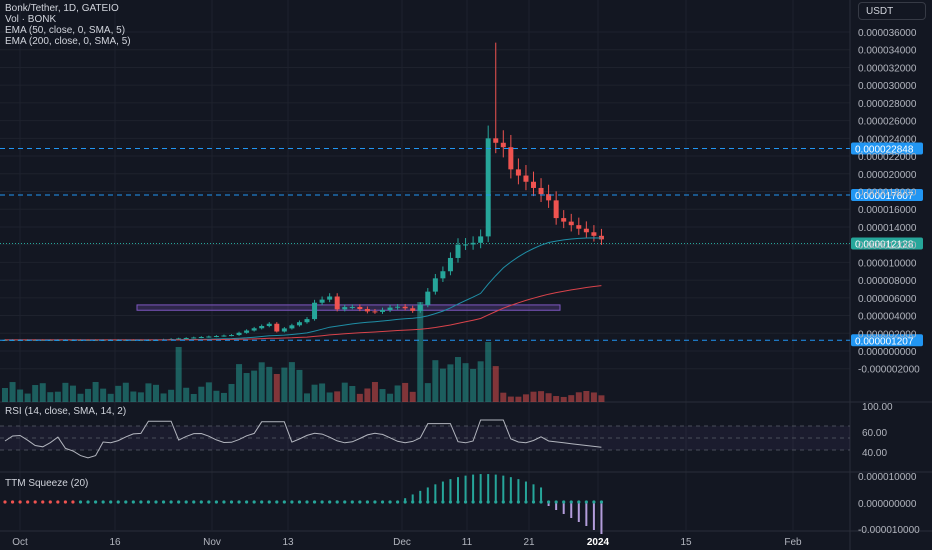  I want to click on price-tick-label: 0.000016000, so click(887, 210).